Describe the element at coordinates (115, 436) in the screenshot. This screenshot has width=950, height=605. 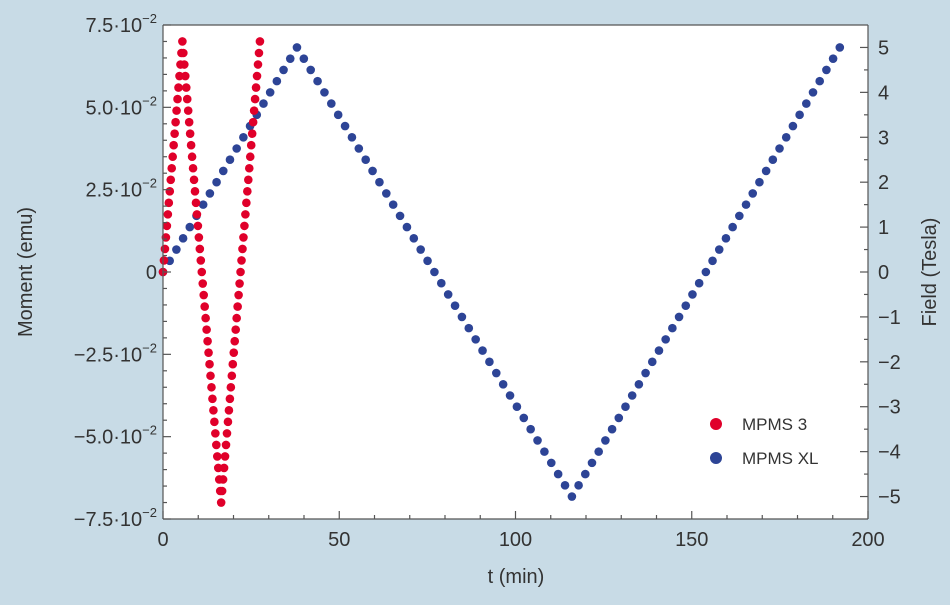
I see `y-left-tick-label: −5.0·10⁻²` at that location.